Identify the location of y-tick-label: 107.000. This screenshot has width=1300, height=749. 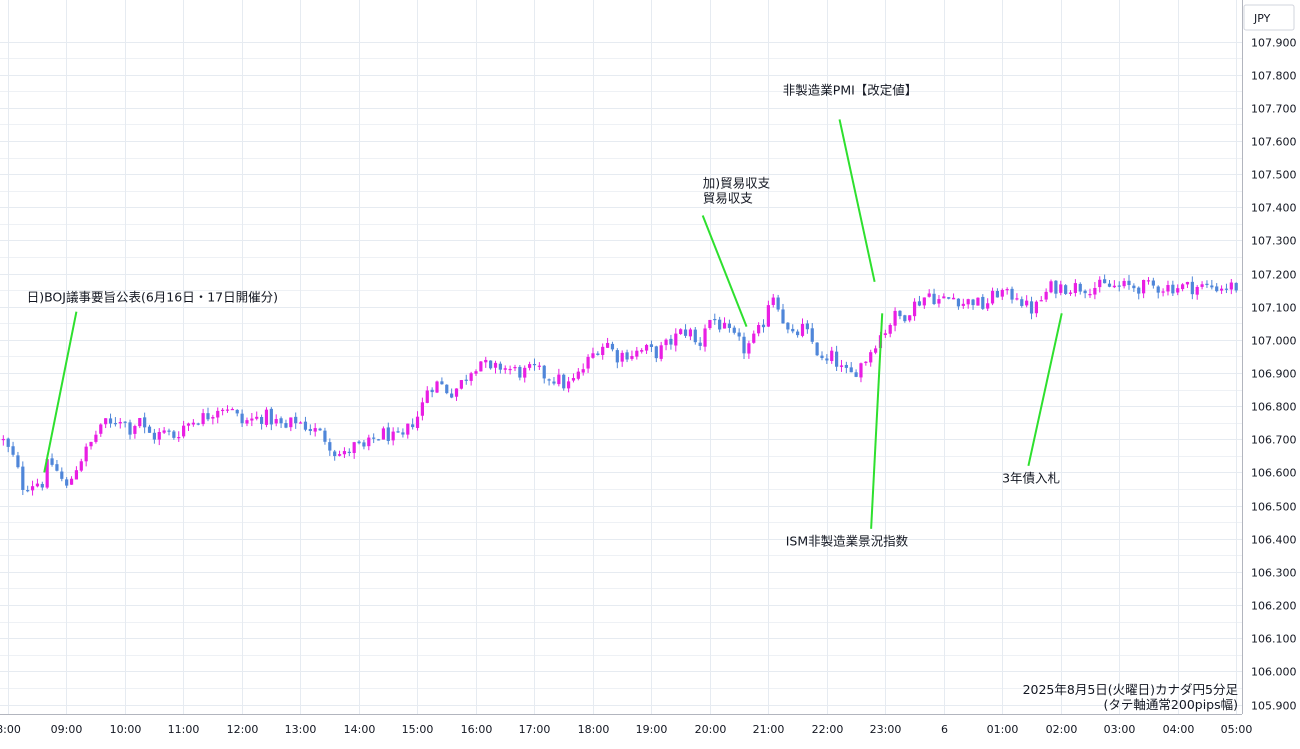
(1274, 341).